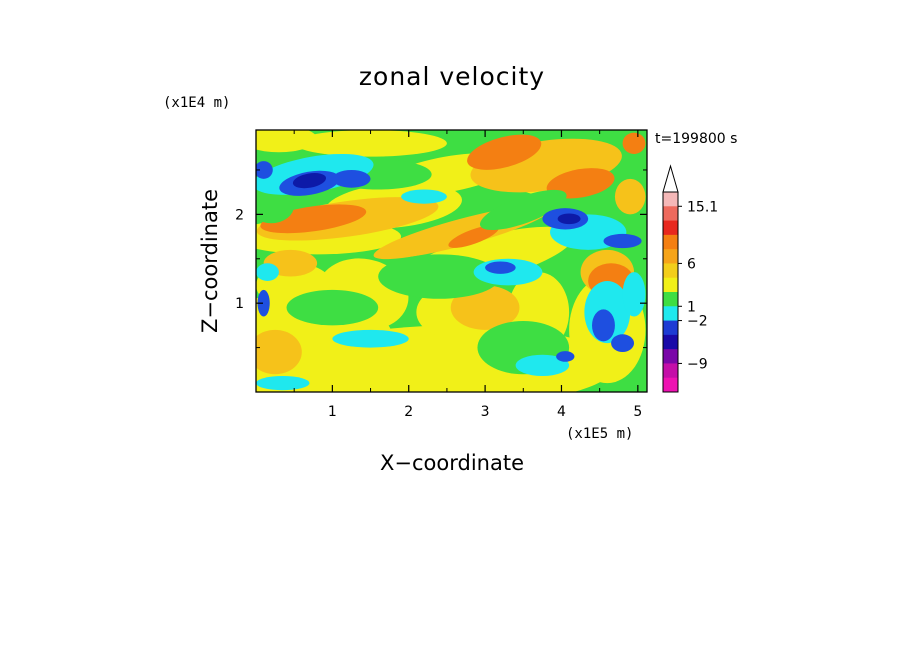  I want to click on x-tick-label: 2, so click(408, 412).